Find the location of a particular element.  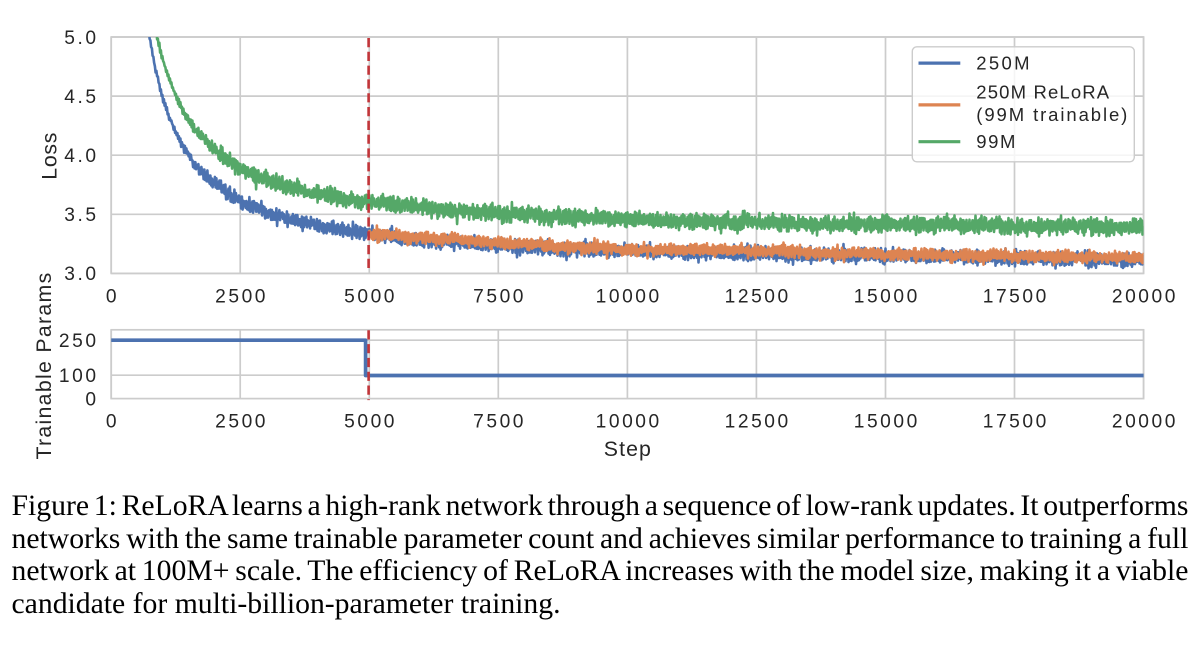

svg-text: 250 is located at coordinates (79, 341).